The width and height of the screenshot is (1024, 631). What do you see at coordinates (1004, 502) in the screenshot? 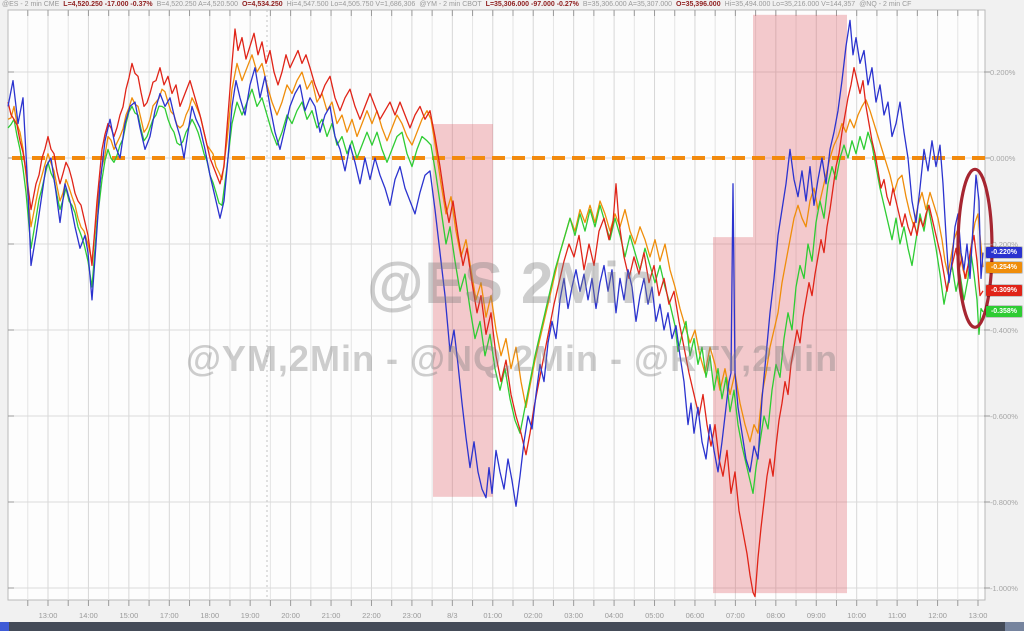
I see `y-axis-label: -0.800%` at bounding box center [1004, 502].